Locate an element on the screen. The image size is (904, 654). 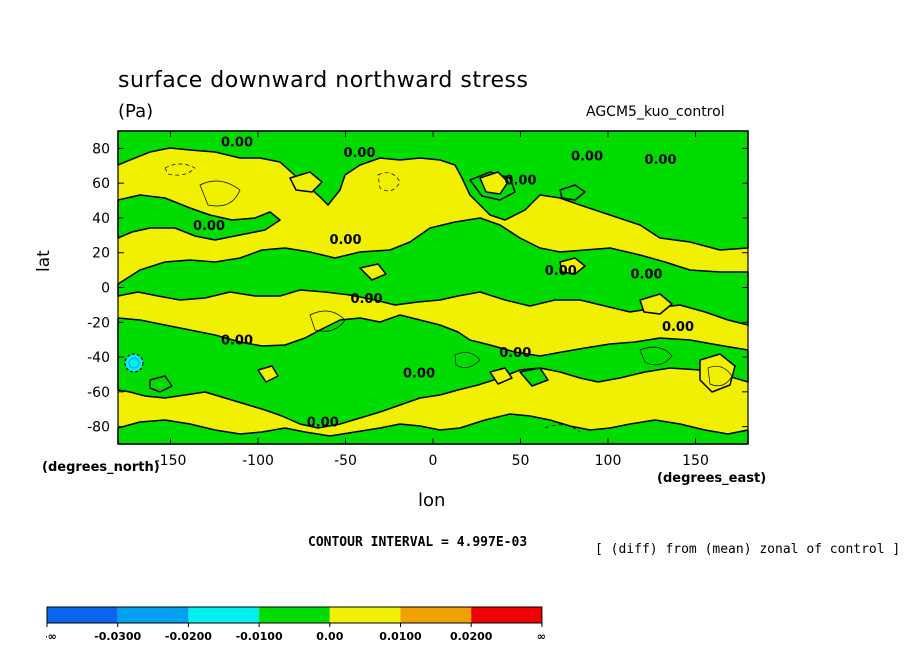
colorbar: -∞ -0.0300 -0.0200 -0.0100 0.00 0.0100 0.0200 ∞ is located at coordinates (296, 624).